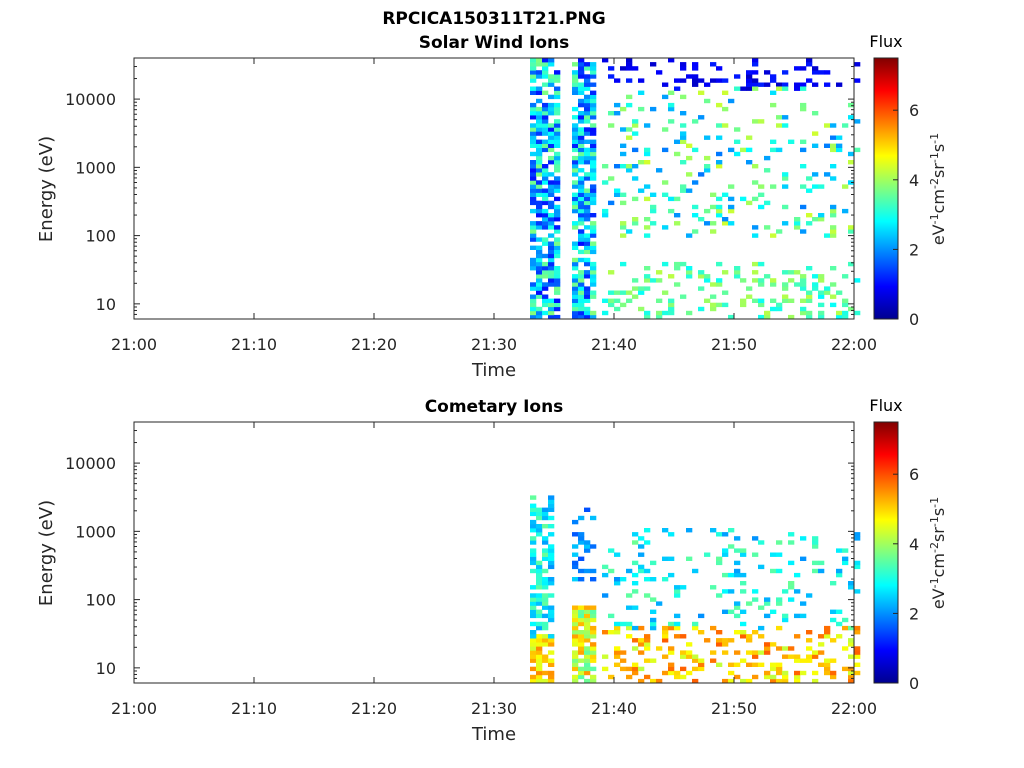 This screenshot has height=768, width=1024. I want to click on cometary-colorbar-title: Flux, so click(885, 405).